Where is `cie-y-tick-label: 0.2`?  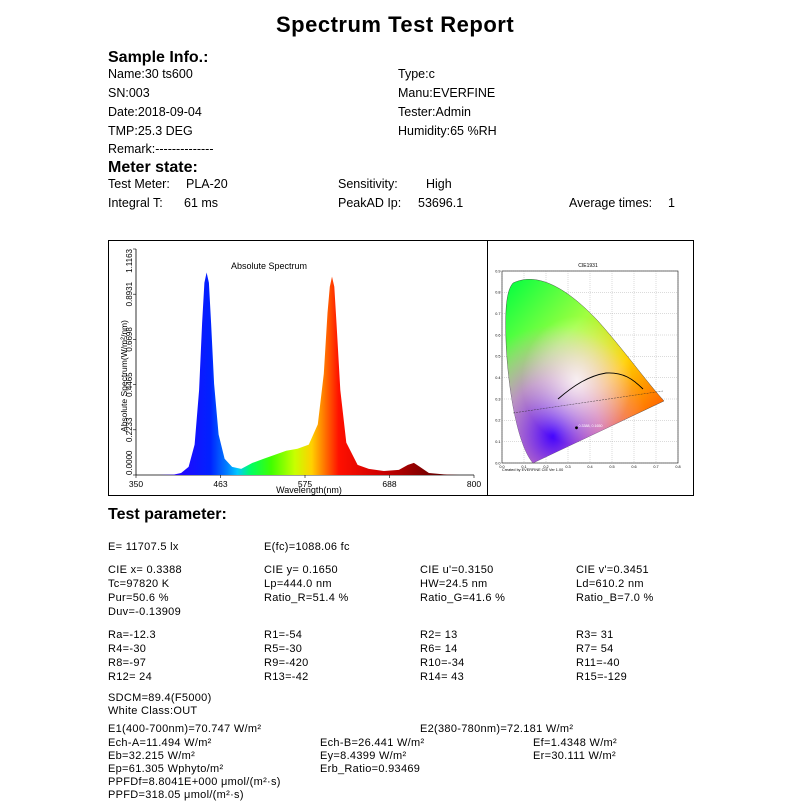 cie-y-tick-label: 0.2 is located at coordinates (497, 421).